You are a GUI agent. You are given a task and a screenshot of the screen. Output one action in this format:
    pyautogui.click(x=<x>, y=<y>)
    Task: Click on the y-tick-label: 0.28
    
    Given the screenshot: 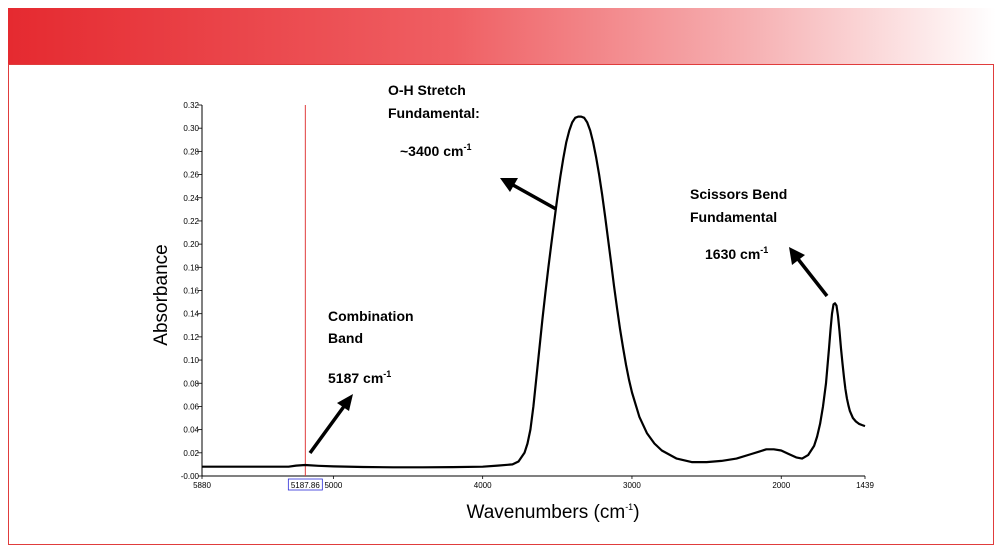 What is the action you would take?
    pyautogui.click(x=191, y=151)
    